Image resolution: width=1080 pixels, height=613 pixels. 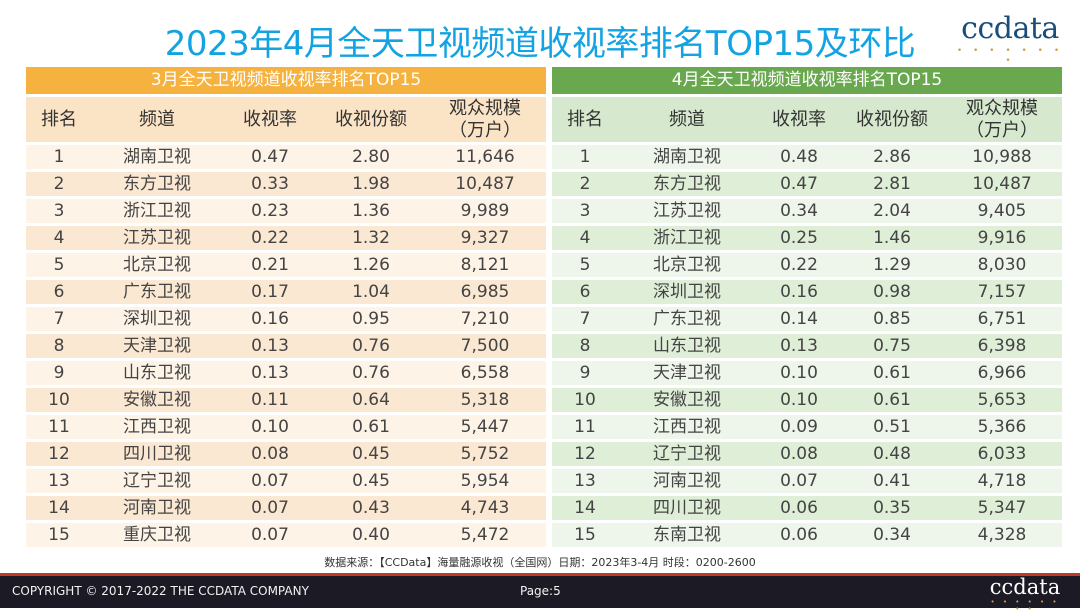 I want to click on rank-cell: 14, so click(x=585, y=508).